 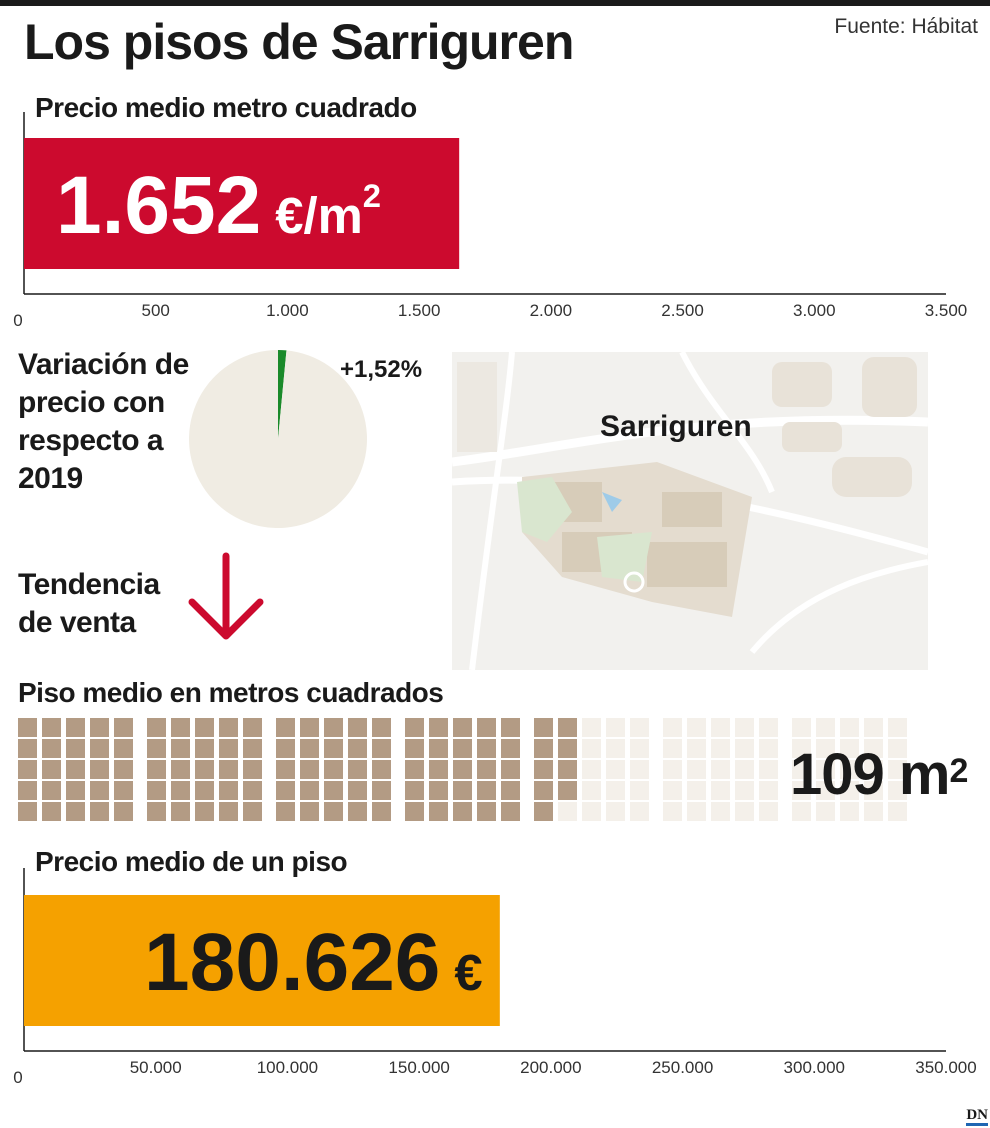 What do you see at coordinates (299, 42) in the screenshot?
I see `page-title: Los pisos de Sarriguren` at bounding box center [299, 42].